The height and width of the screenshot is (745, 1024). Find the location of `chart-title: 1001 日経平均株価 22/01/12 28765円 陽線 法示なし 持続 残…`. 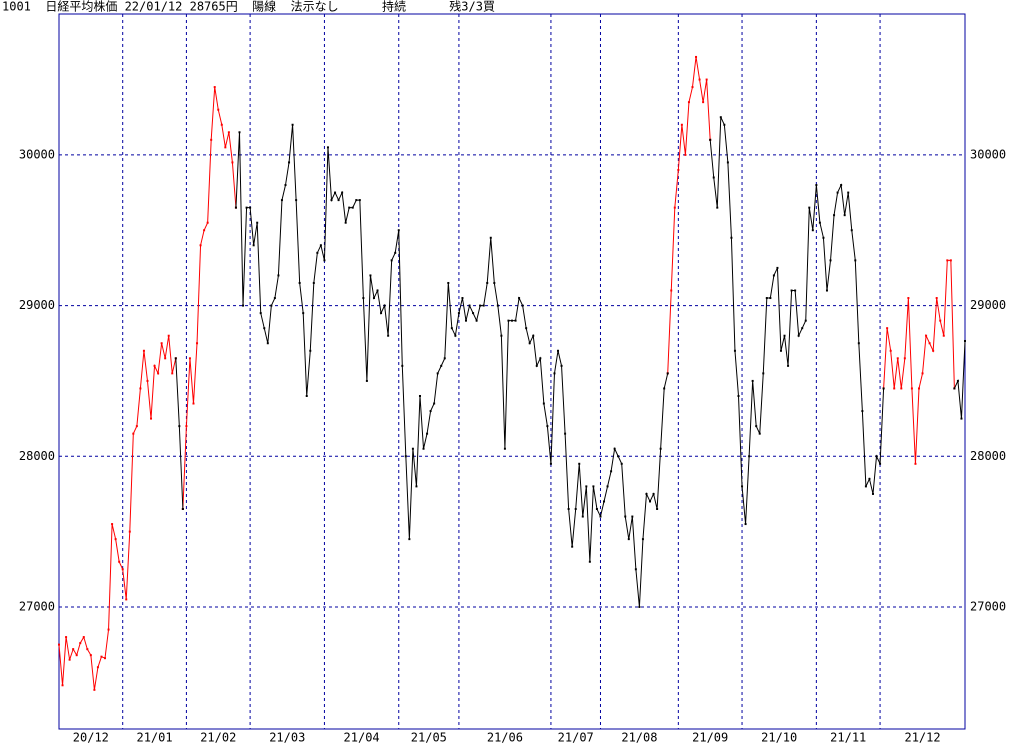

chart-title: 1001 日経平均株価 22/01/12 28765円 陽線 法示なし 持続 残… is located at coordinates (248, 7).